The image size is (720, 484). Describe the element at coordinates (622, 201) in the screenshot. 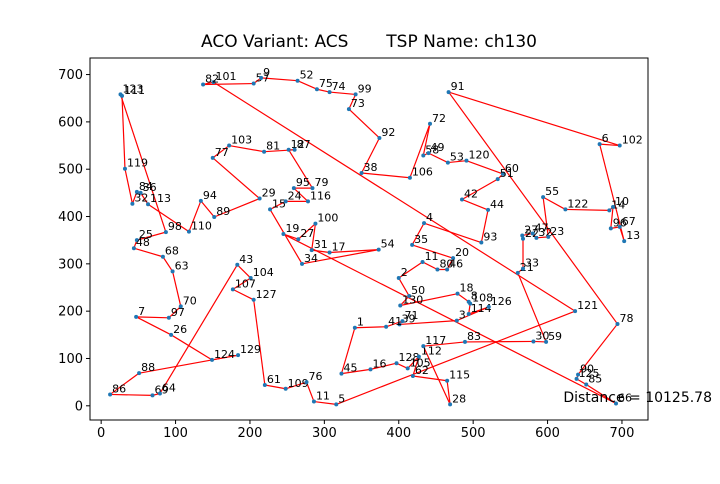

I see `city-label: 10` at that location.